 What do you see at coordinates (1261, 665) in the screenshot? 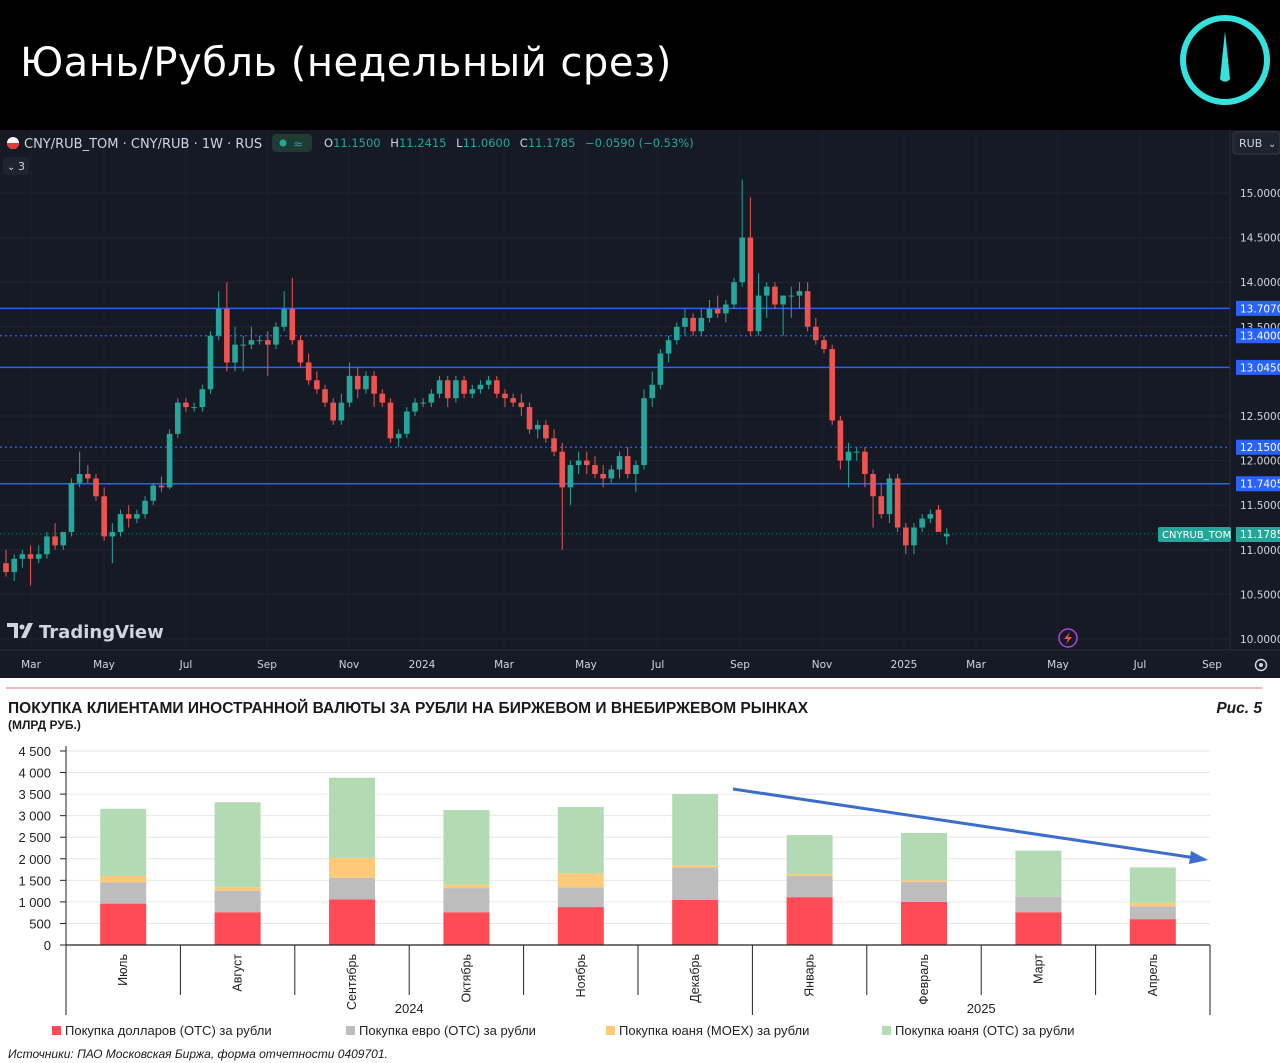
I see `gear-icon` at bounding box center [1261, 665].